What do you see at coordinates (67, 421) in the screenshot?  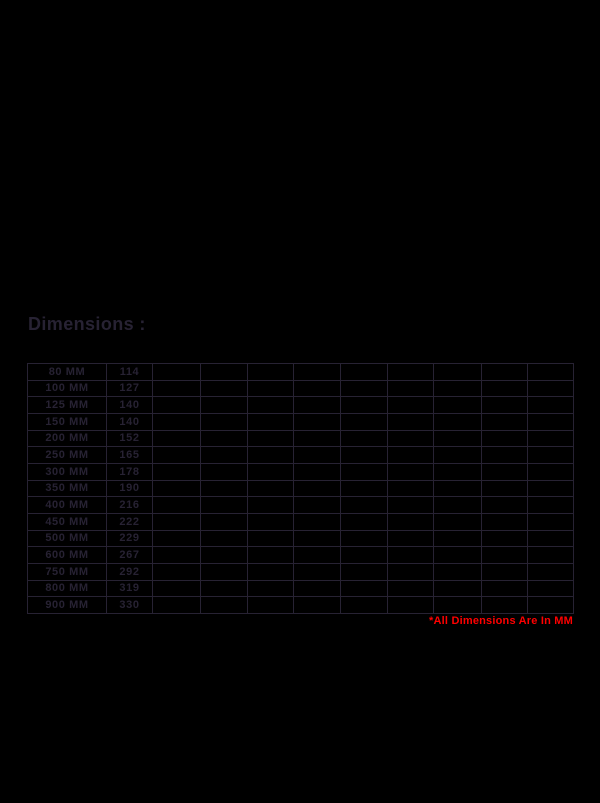 I see `size-cell: 150 MM` at bounding box center [67, 421].